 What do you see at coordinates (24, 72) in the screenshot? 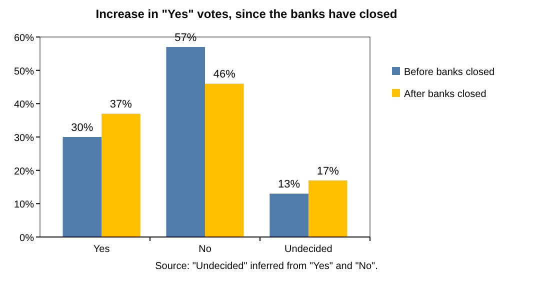
I see `y-tick-label: 50%` at bounding box center [24, 72].